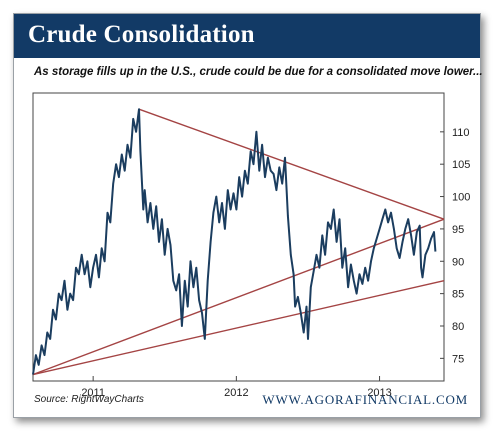 The width and height of the screenshot is (500, 440). What do you see at coordinates (458, 262) in the screenshot?
I see `y-tick-label-90: 90` at bounding box center [458, 262].